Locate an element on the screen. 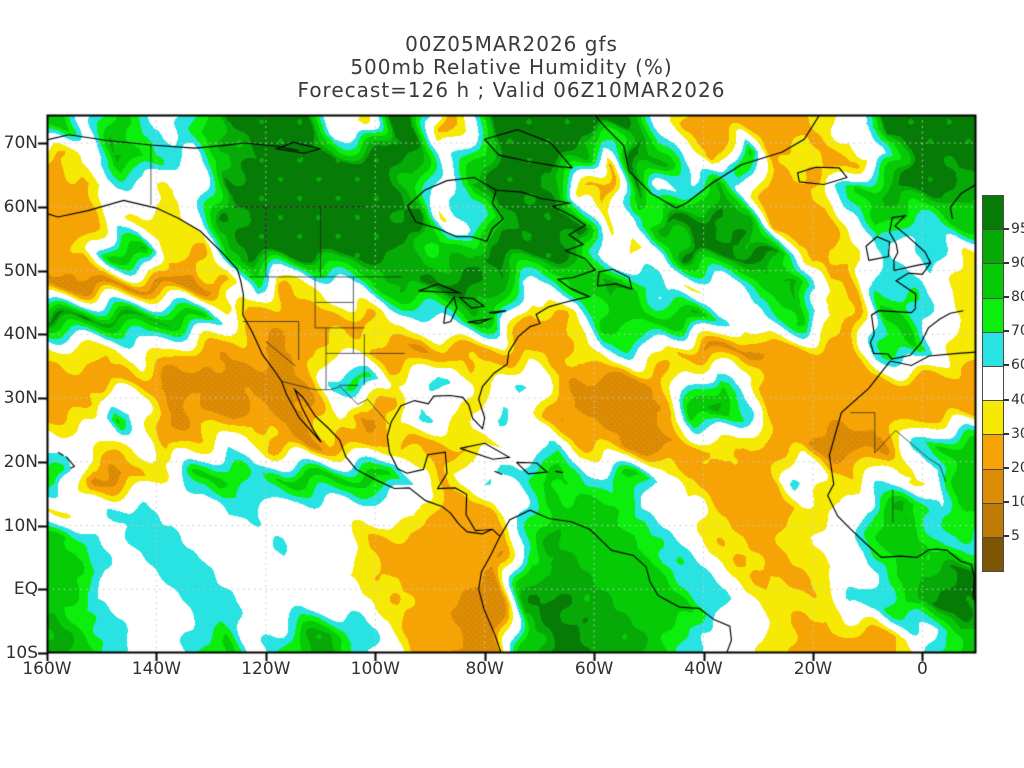 The height and width of the screenshot is (768, 1024). colorbar-boundary-label: 20 is located at coordinates (1013, 468).